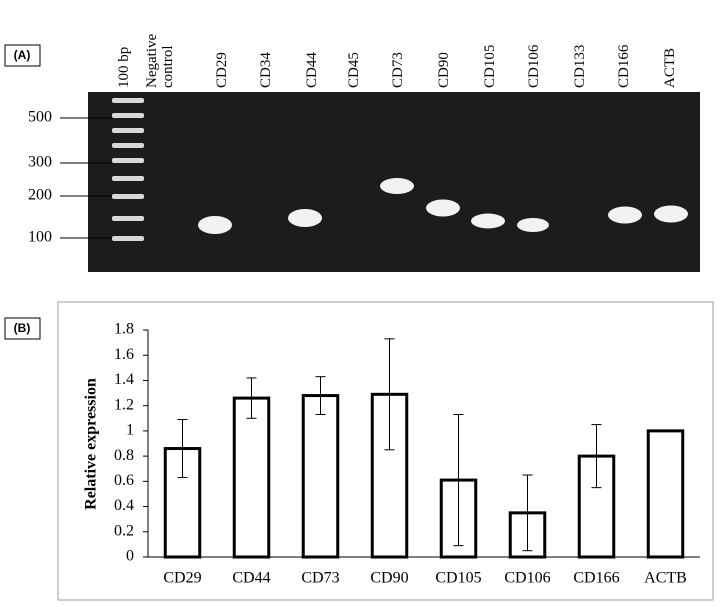  Describe the element at coordinates (124, 379) in the screenshot. I see `y-tick-label: 1.4` at that location.